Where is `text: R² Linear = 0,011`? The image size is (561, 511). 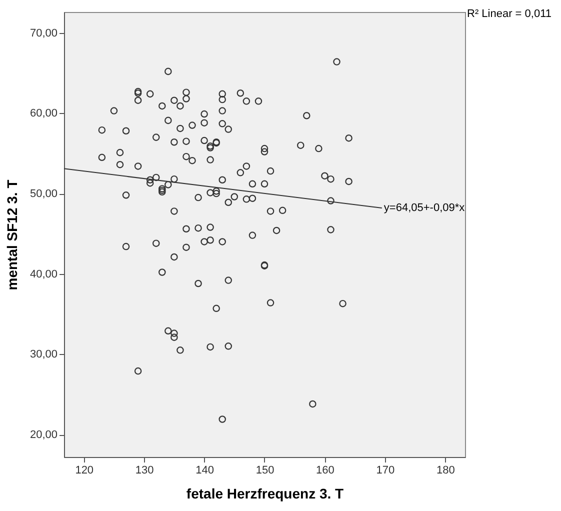 text: R² Linear = 0,011 is located at coordinates (509, 14).